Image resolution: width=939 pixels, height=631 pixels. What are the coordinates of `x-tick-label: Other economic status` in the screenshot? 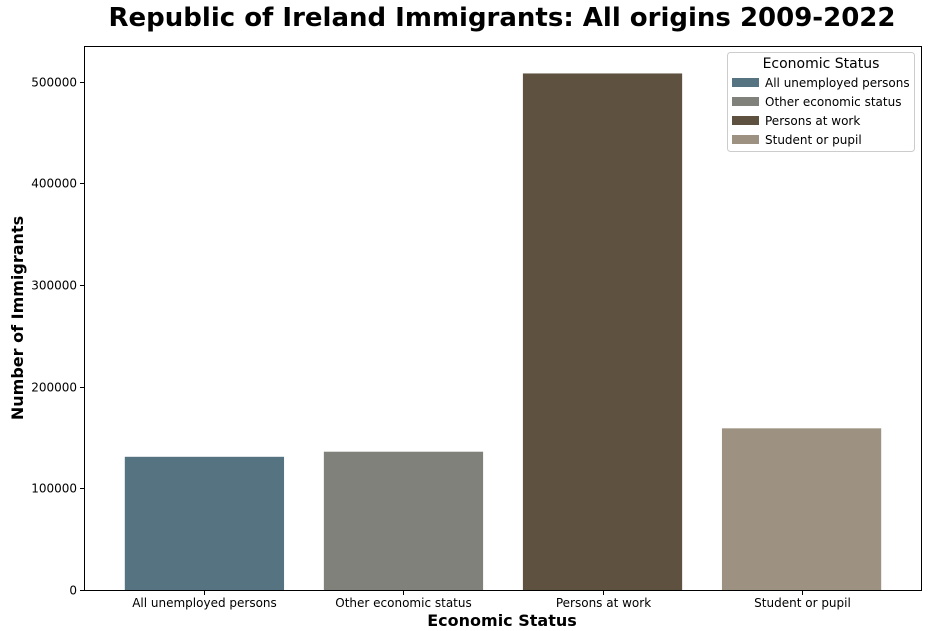 It's located at (403, 603).